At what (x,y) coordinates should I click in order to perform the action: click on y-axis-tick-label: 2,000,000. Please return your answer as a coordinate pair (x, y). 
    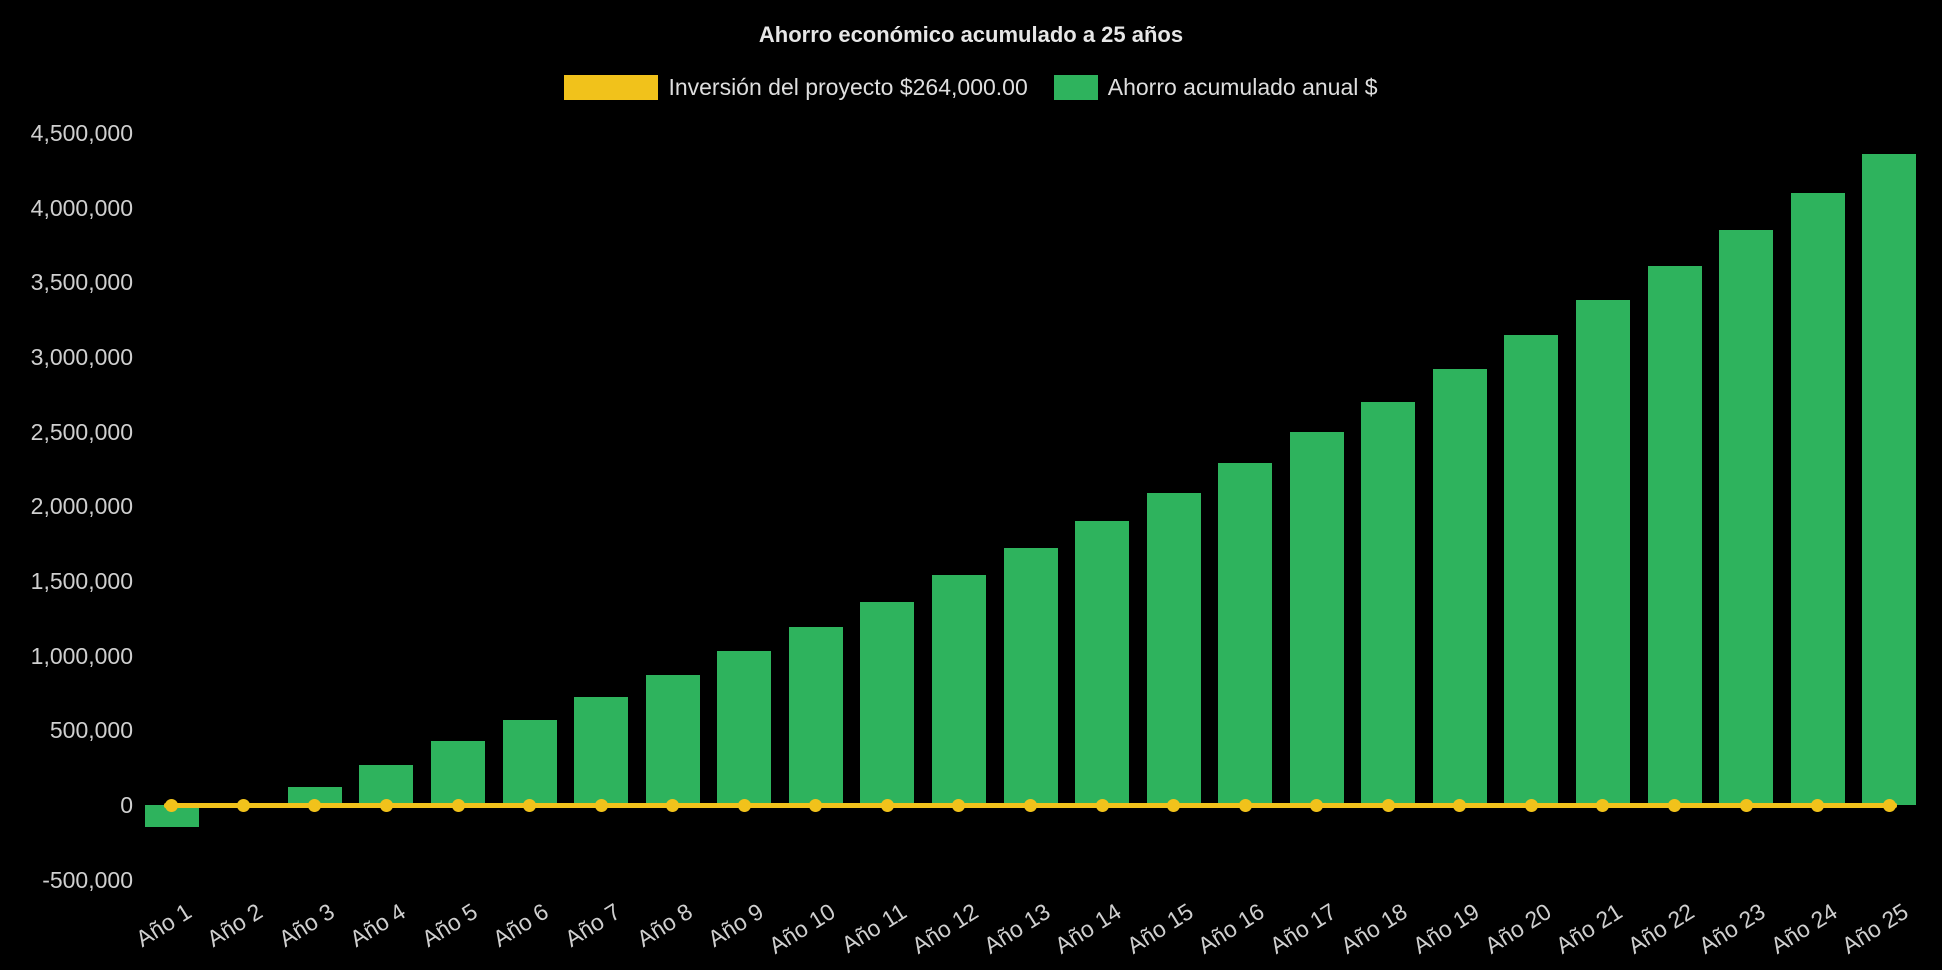
    Looking at the image, I should click on (81, 506).